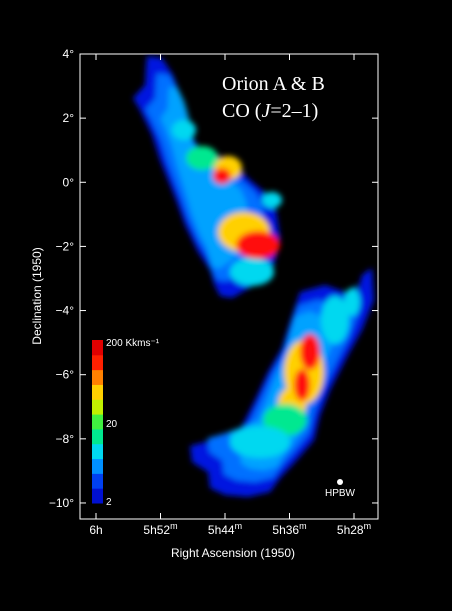 This screenshot has width=452, height=611. What do you see at coordinates (340, 493) in the screenshot?
I see `hpbw-label: HPBW` at bounding box center [340, 493].